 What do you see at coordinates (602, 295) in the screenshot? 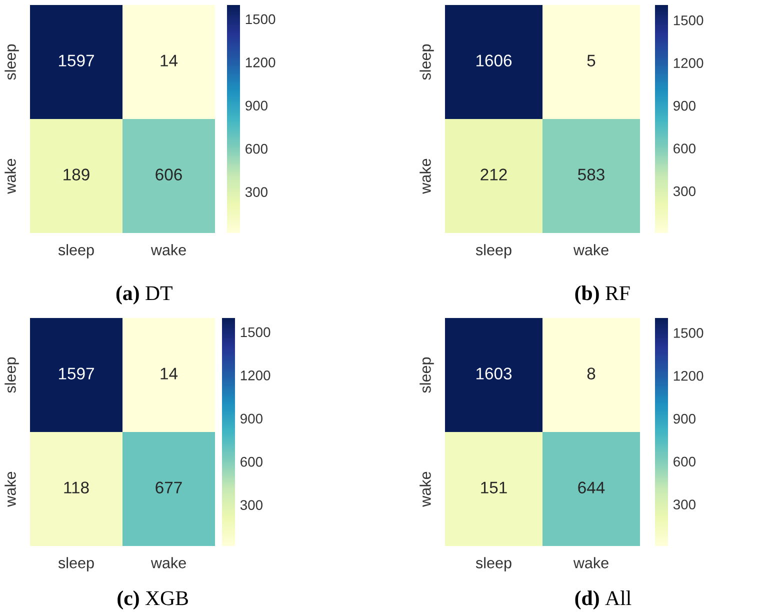
I see `text: (b) RF` at bounding box center [602, 295].